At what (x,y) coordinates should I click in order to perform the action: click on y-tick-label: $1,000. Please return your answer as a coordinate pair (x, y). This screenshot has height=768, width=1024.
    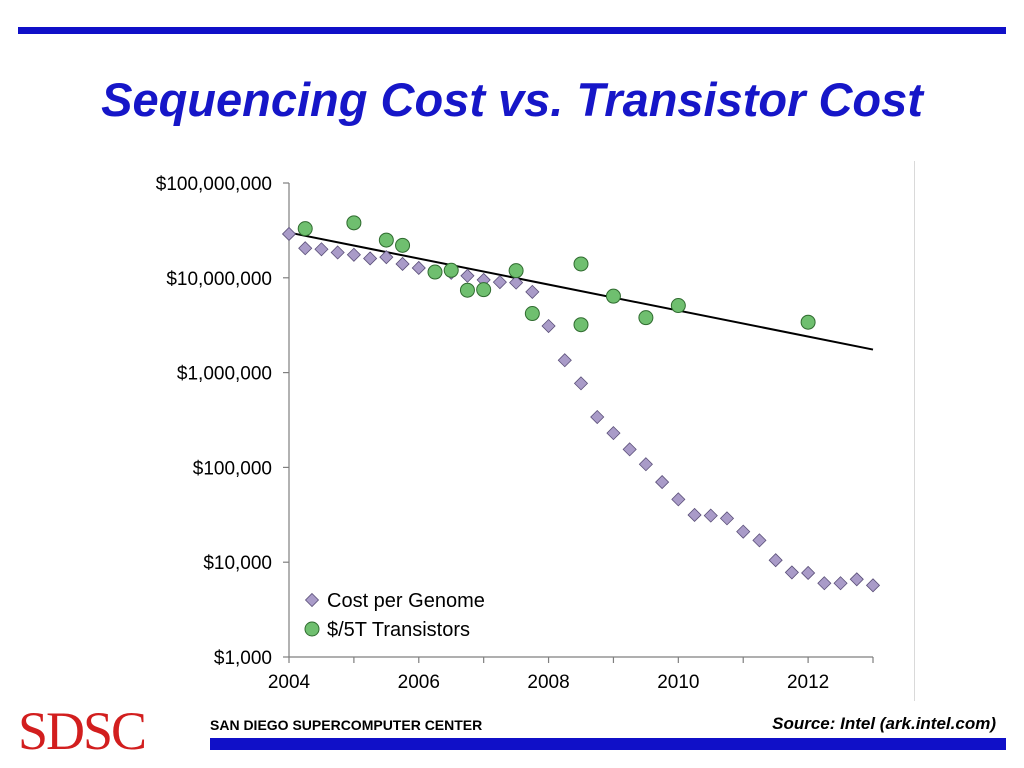
    Looking at the image, I should click on (243, 658).